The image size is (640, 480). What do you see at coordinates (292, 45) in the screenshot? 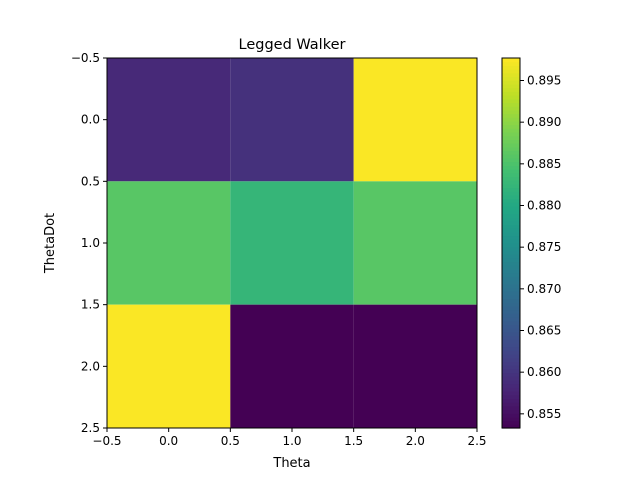
I see `chart-title: Legged Walker` at bounding box center [292, 45].